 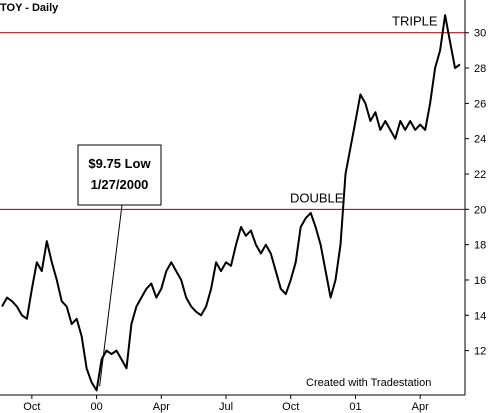 What do you see at coordinates (226, 407) in the screenshot?
I see `x-tick-label: Jul` at bounding box center [226, 407].